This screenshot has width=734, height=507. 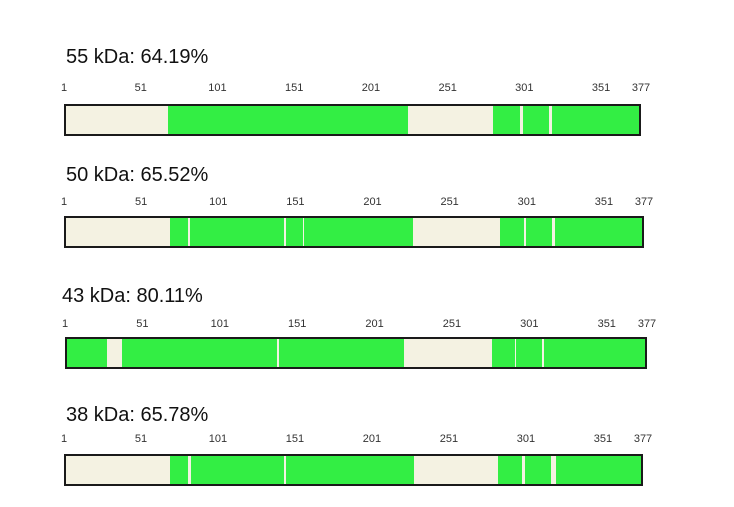 I want to click on panel-title: 55 kDa: 64.19%, so click(x=137, y=57).